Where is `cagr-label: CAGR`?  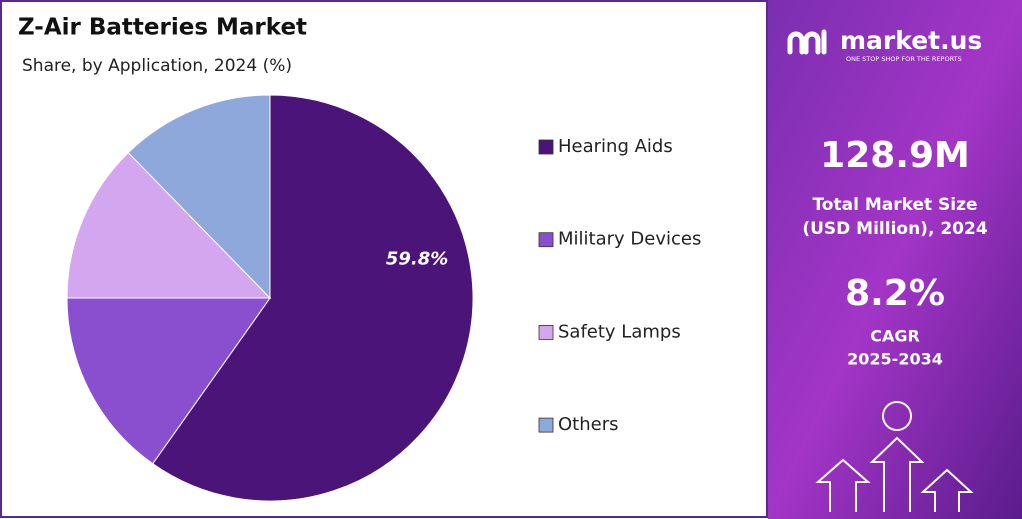
cagr-label: CAGR is located at coordinates (895, 336).